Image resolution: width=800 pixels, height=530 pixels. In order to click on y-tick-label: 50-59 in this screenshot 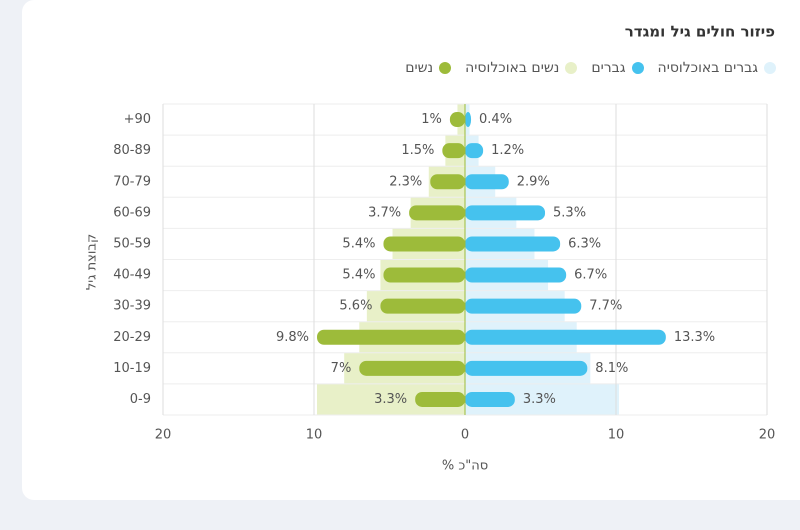, I will do `click(132, 243)`.